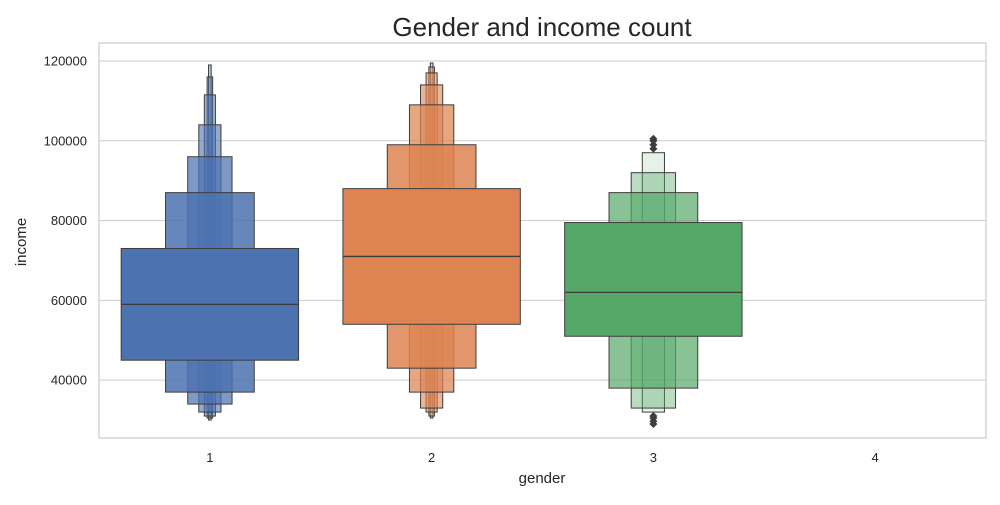 The width and height of the screenshot is (1000, 505). I want to click on x-tick-label: 1, so click(209, 457).